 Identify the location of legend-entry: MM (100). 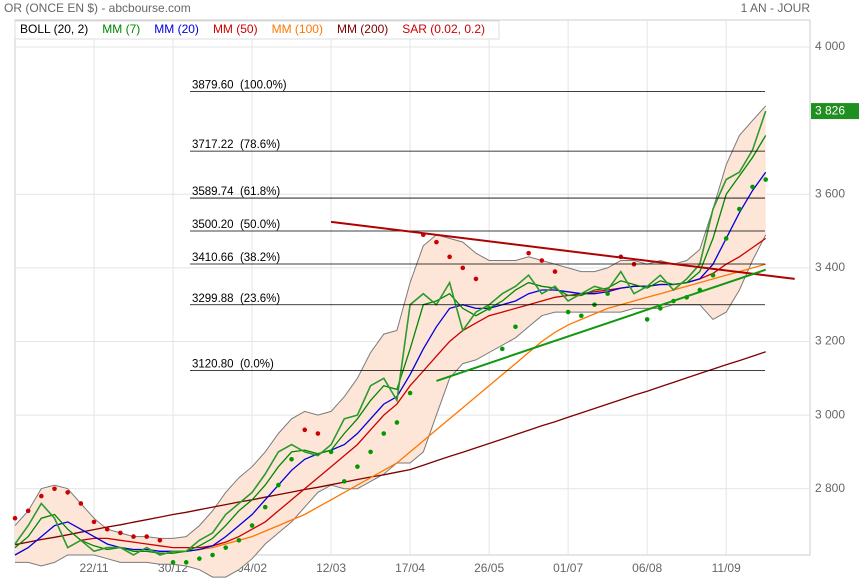
(297, 29).